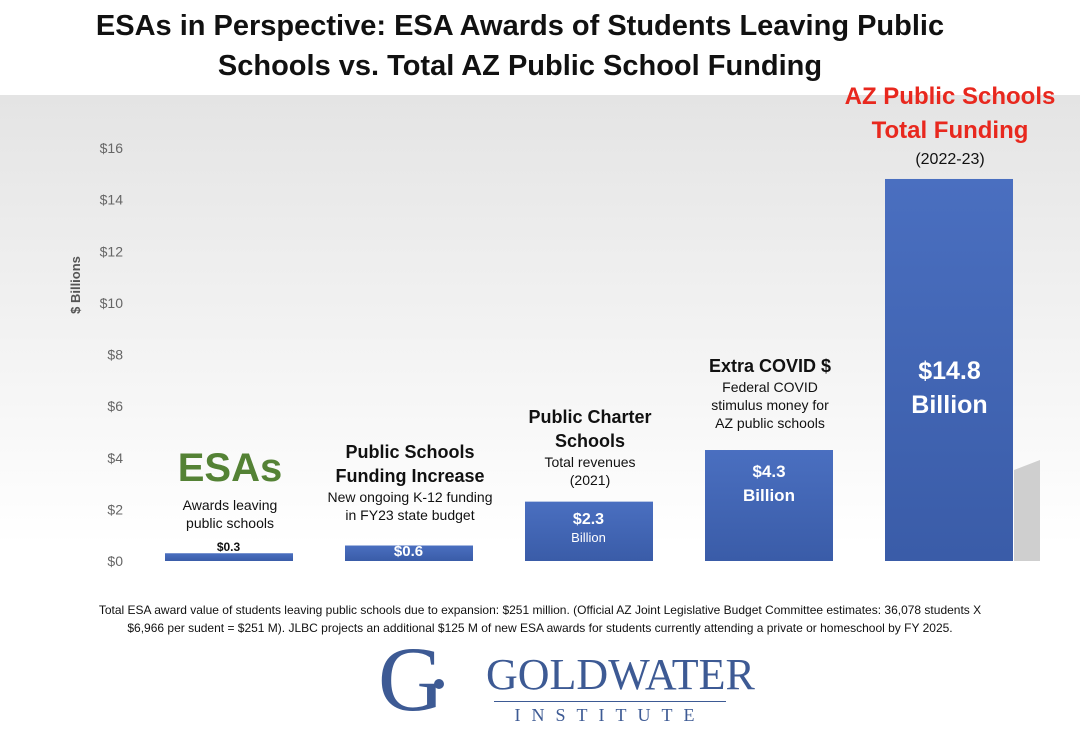  What do you see at coordinates (770, 405) in the screenshot?
I see `covid-sub2: stimulus money for` at bounding box center [770, 405].